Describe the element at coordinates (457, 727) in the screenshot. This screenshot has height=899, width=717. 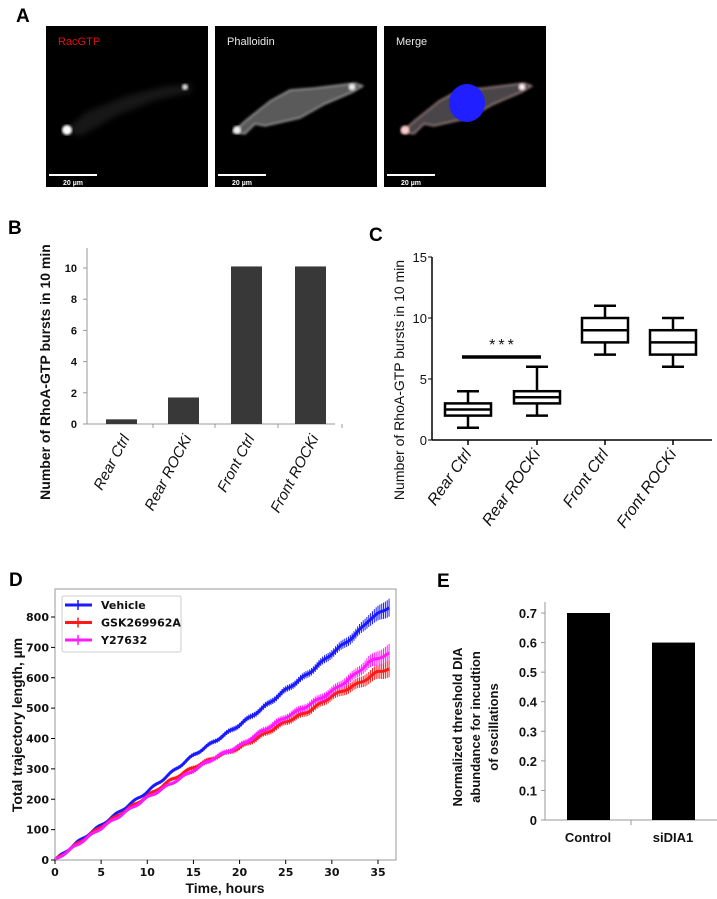
I see `ylabel-line: Normalized threshold DIA` at that location.